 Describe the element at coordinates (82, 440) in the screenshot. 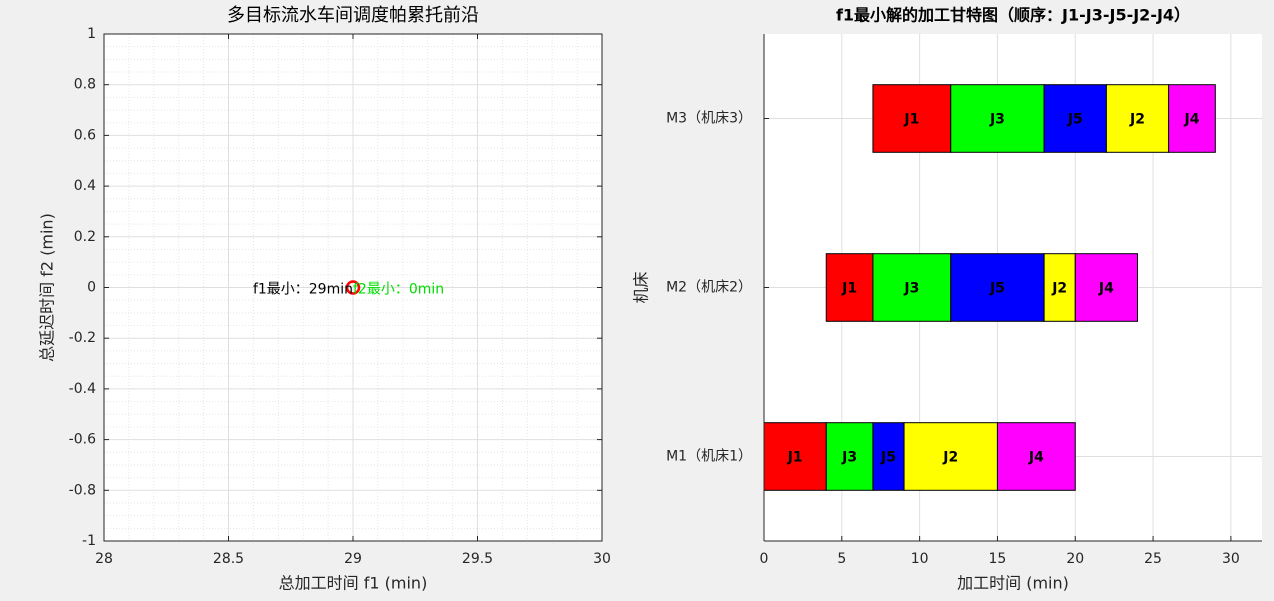

I see `y-tick-label: -0.6` at that location.